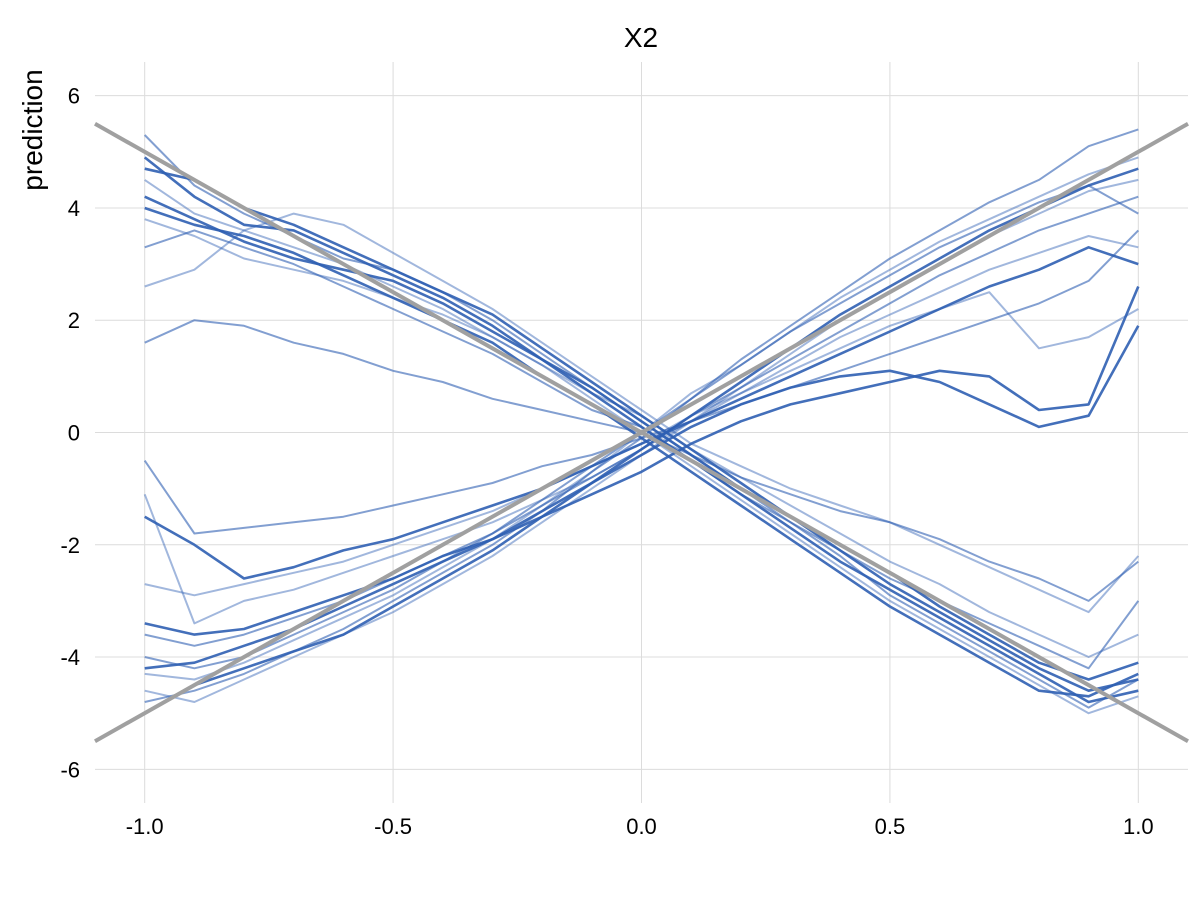  Describe the element at coordinates (641, 37) in the screenshot. I see `chart-title: X2` at that location.